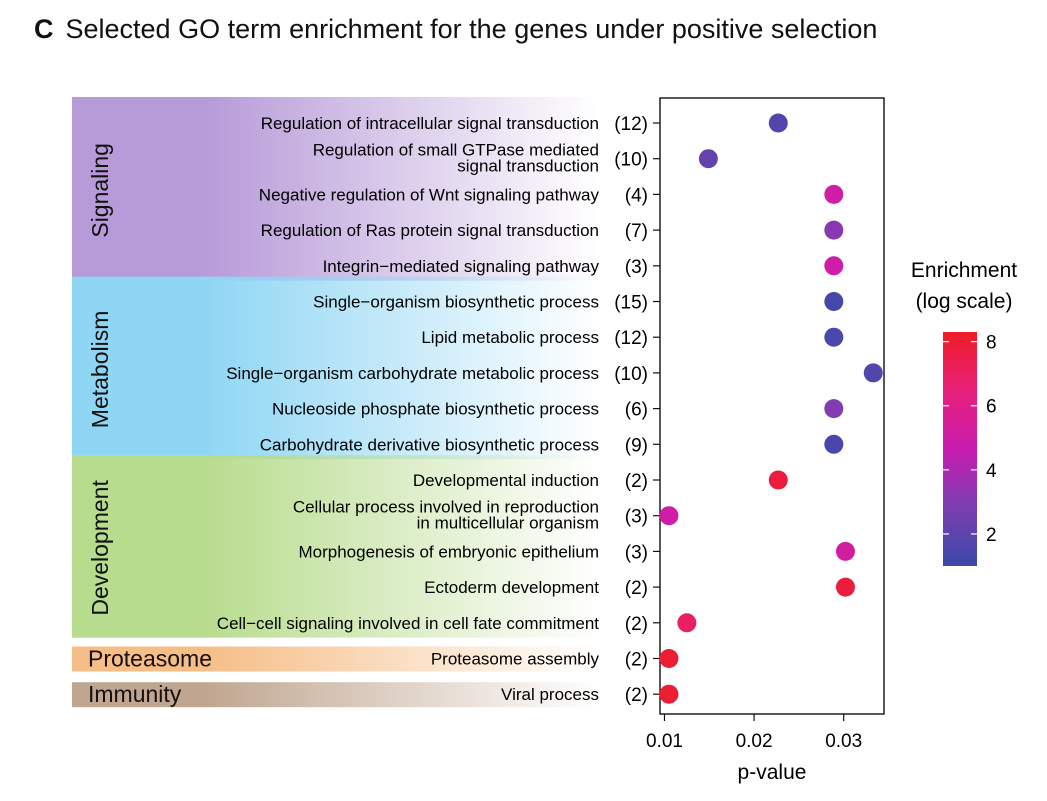  I want to click on colorbar-tick-label: 6, so click(991, 407).